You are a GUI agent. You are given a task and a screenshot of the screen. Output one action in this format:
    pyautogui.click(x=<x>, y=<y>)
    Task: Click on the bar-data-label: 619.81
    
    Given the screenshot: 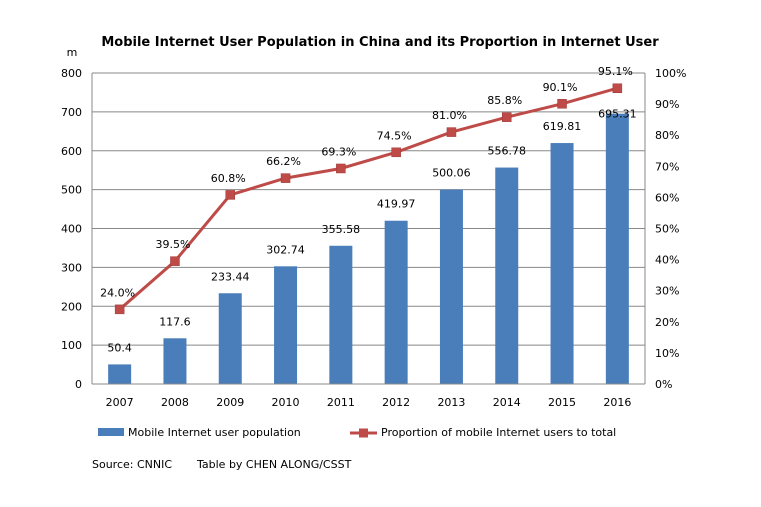 What is the action you would take?
    pyautogui.click(x=562, y=126)
    